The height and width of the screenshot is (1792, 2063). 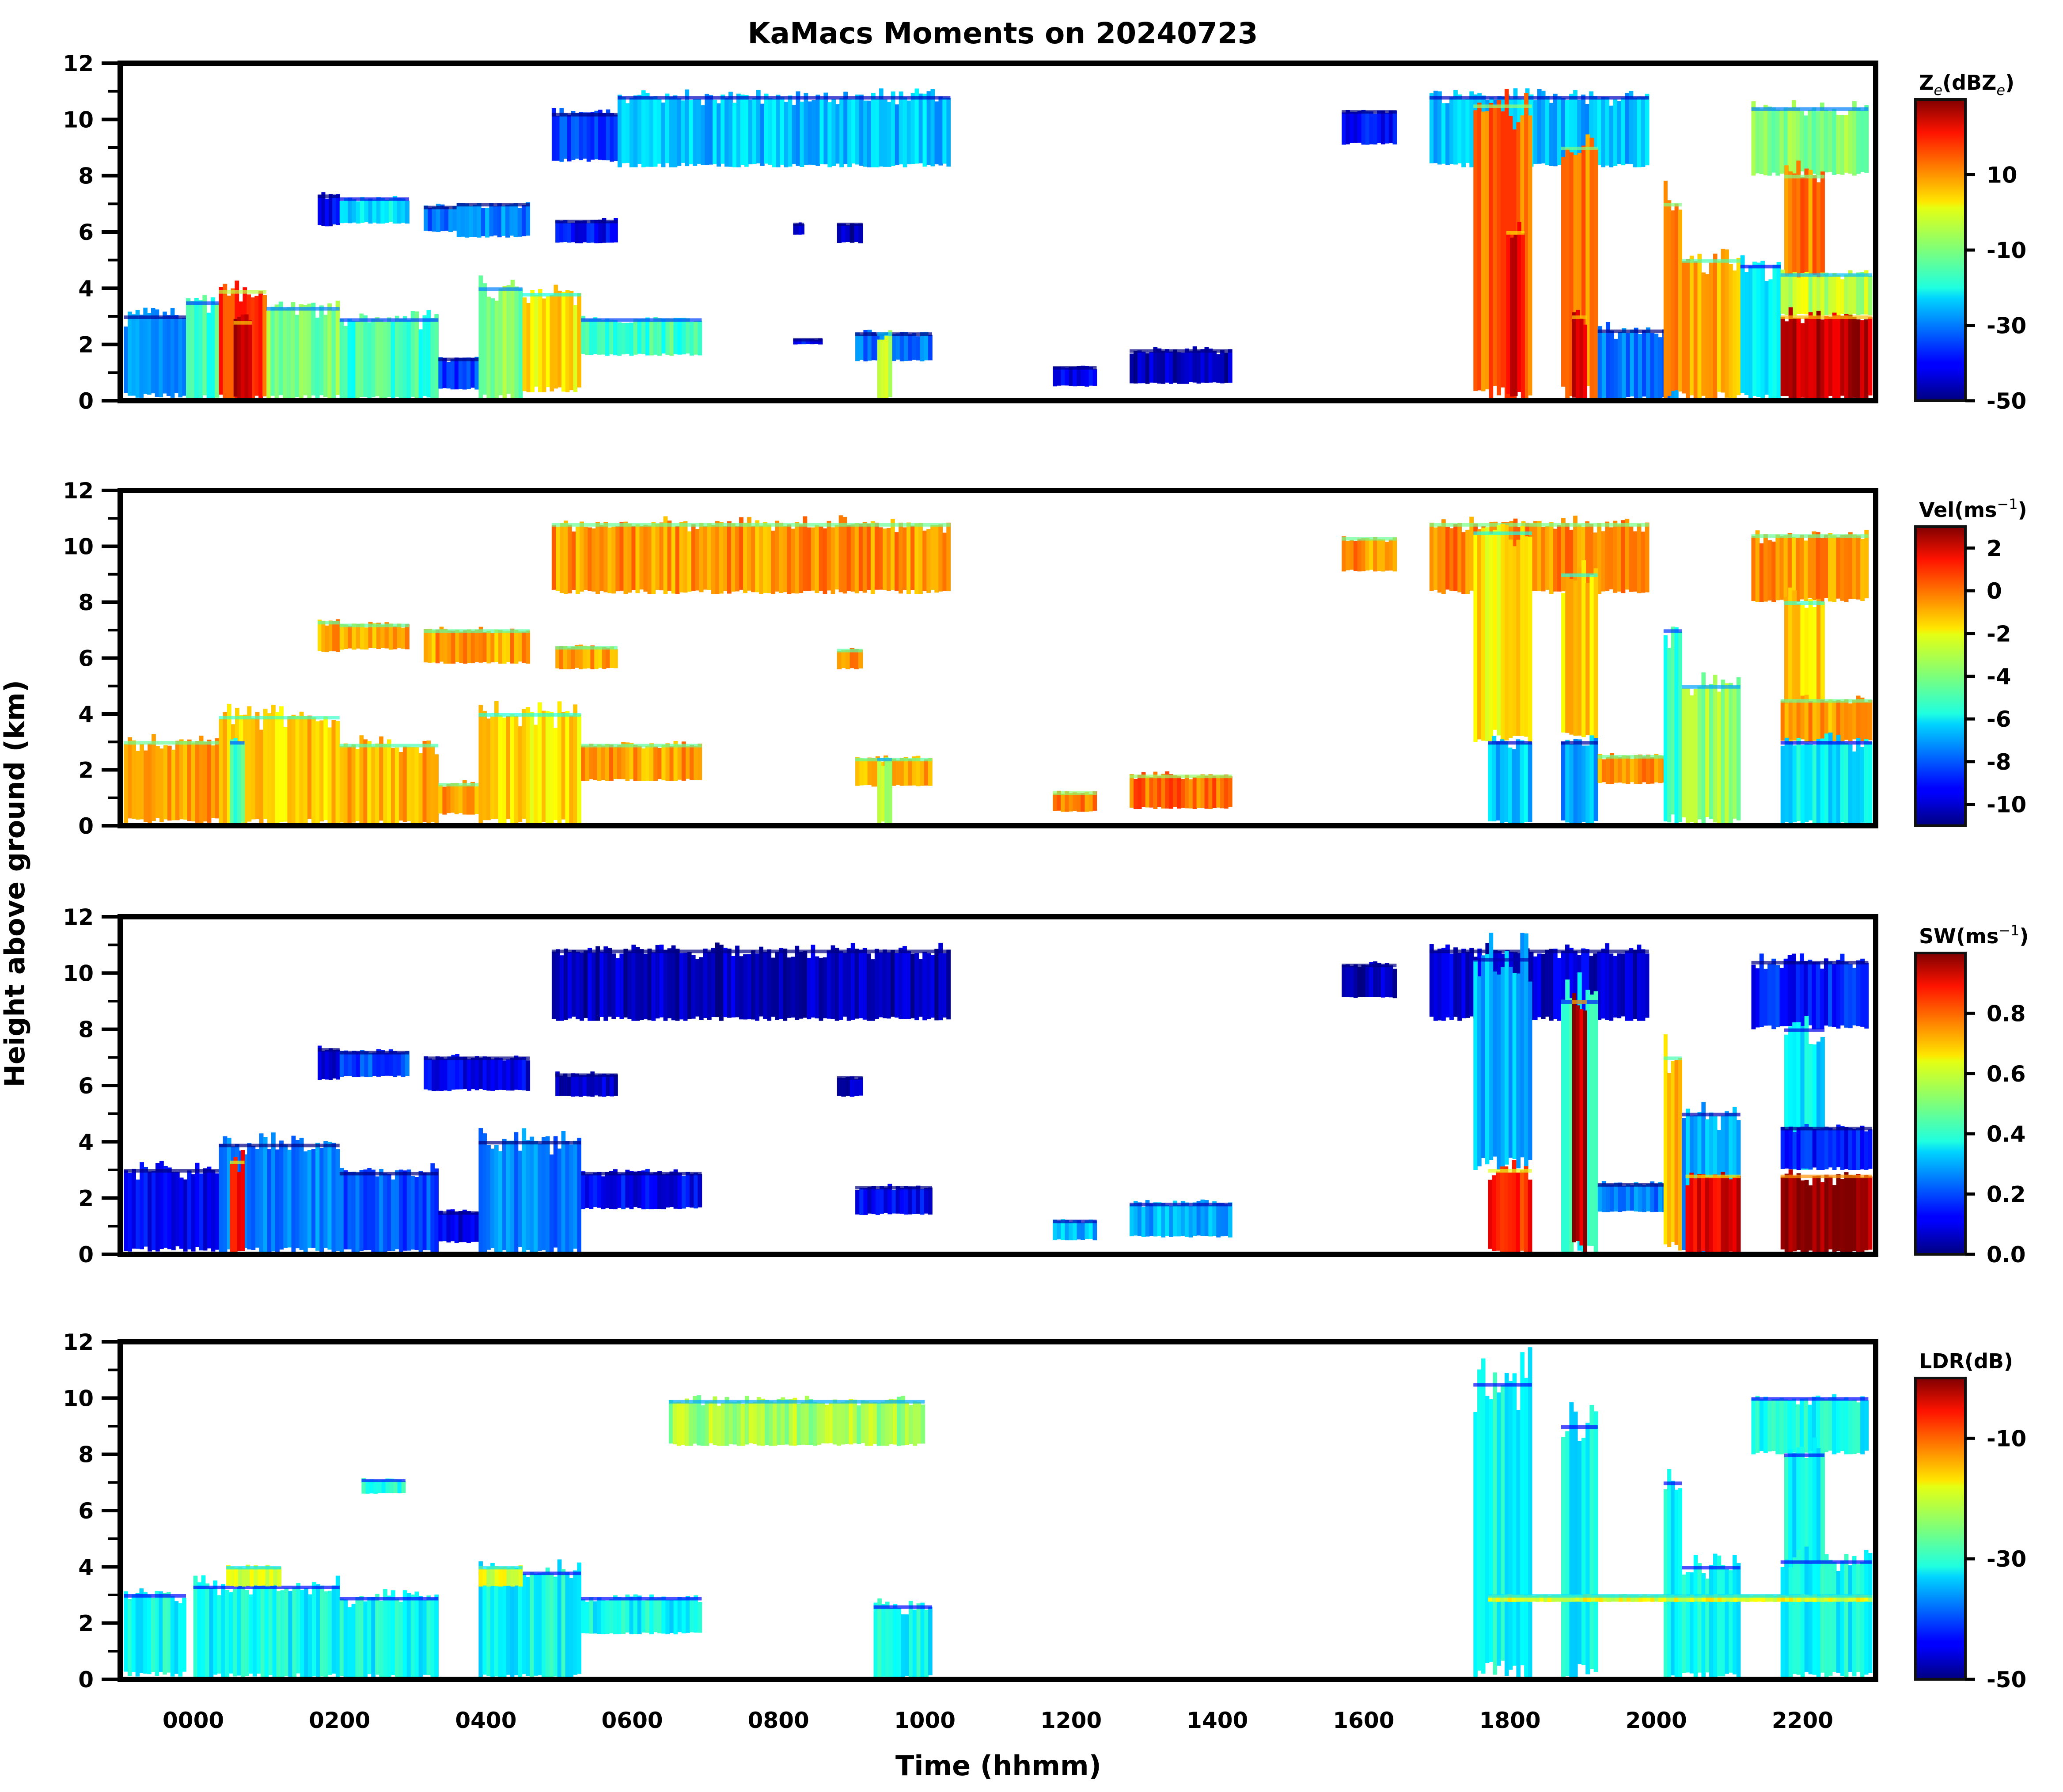 What do you see at coordinates (86, 232) in the screenshot?
I see `y-tick-label: 6` at bounding box center [86, 232].